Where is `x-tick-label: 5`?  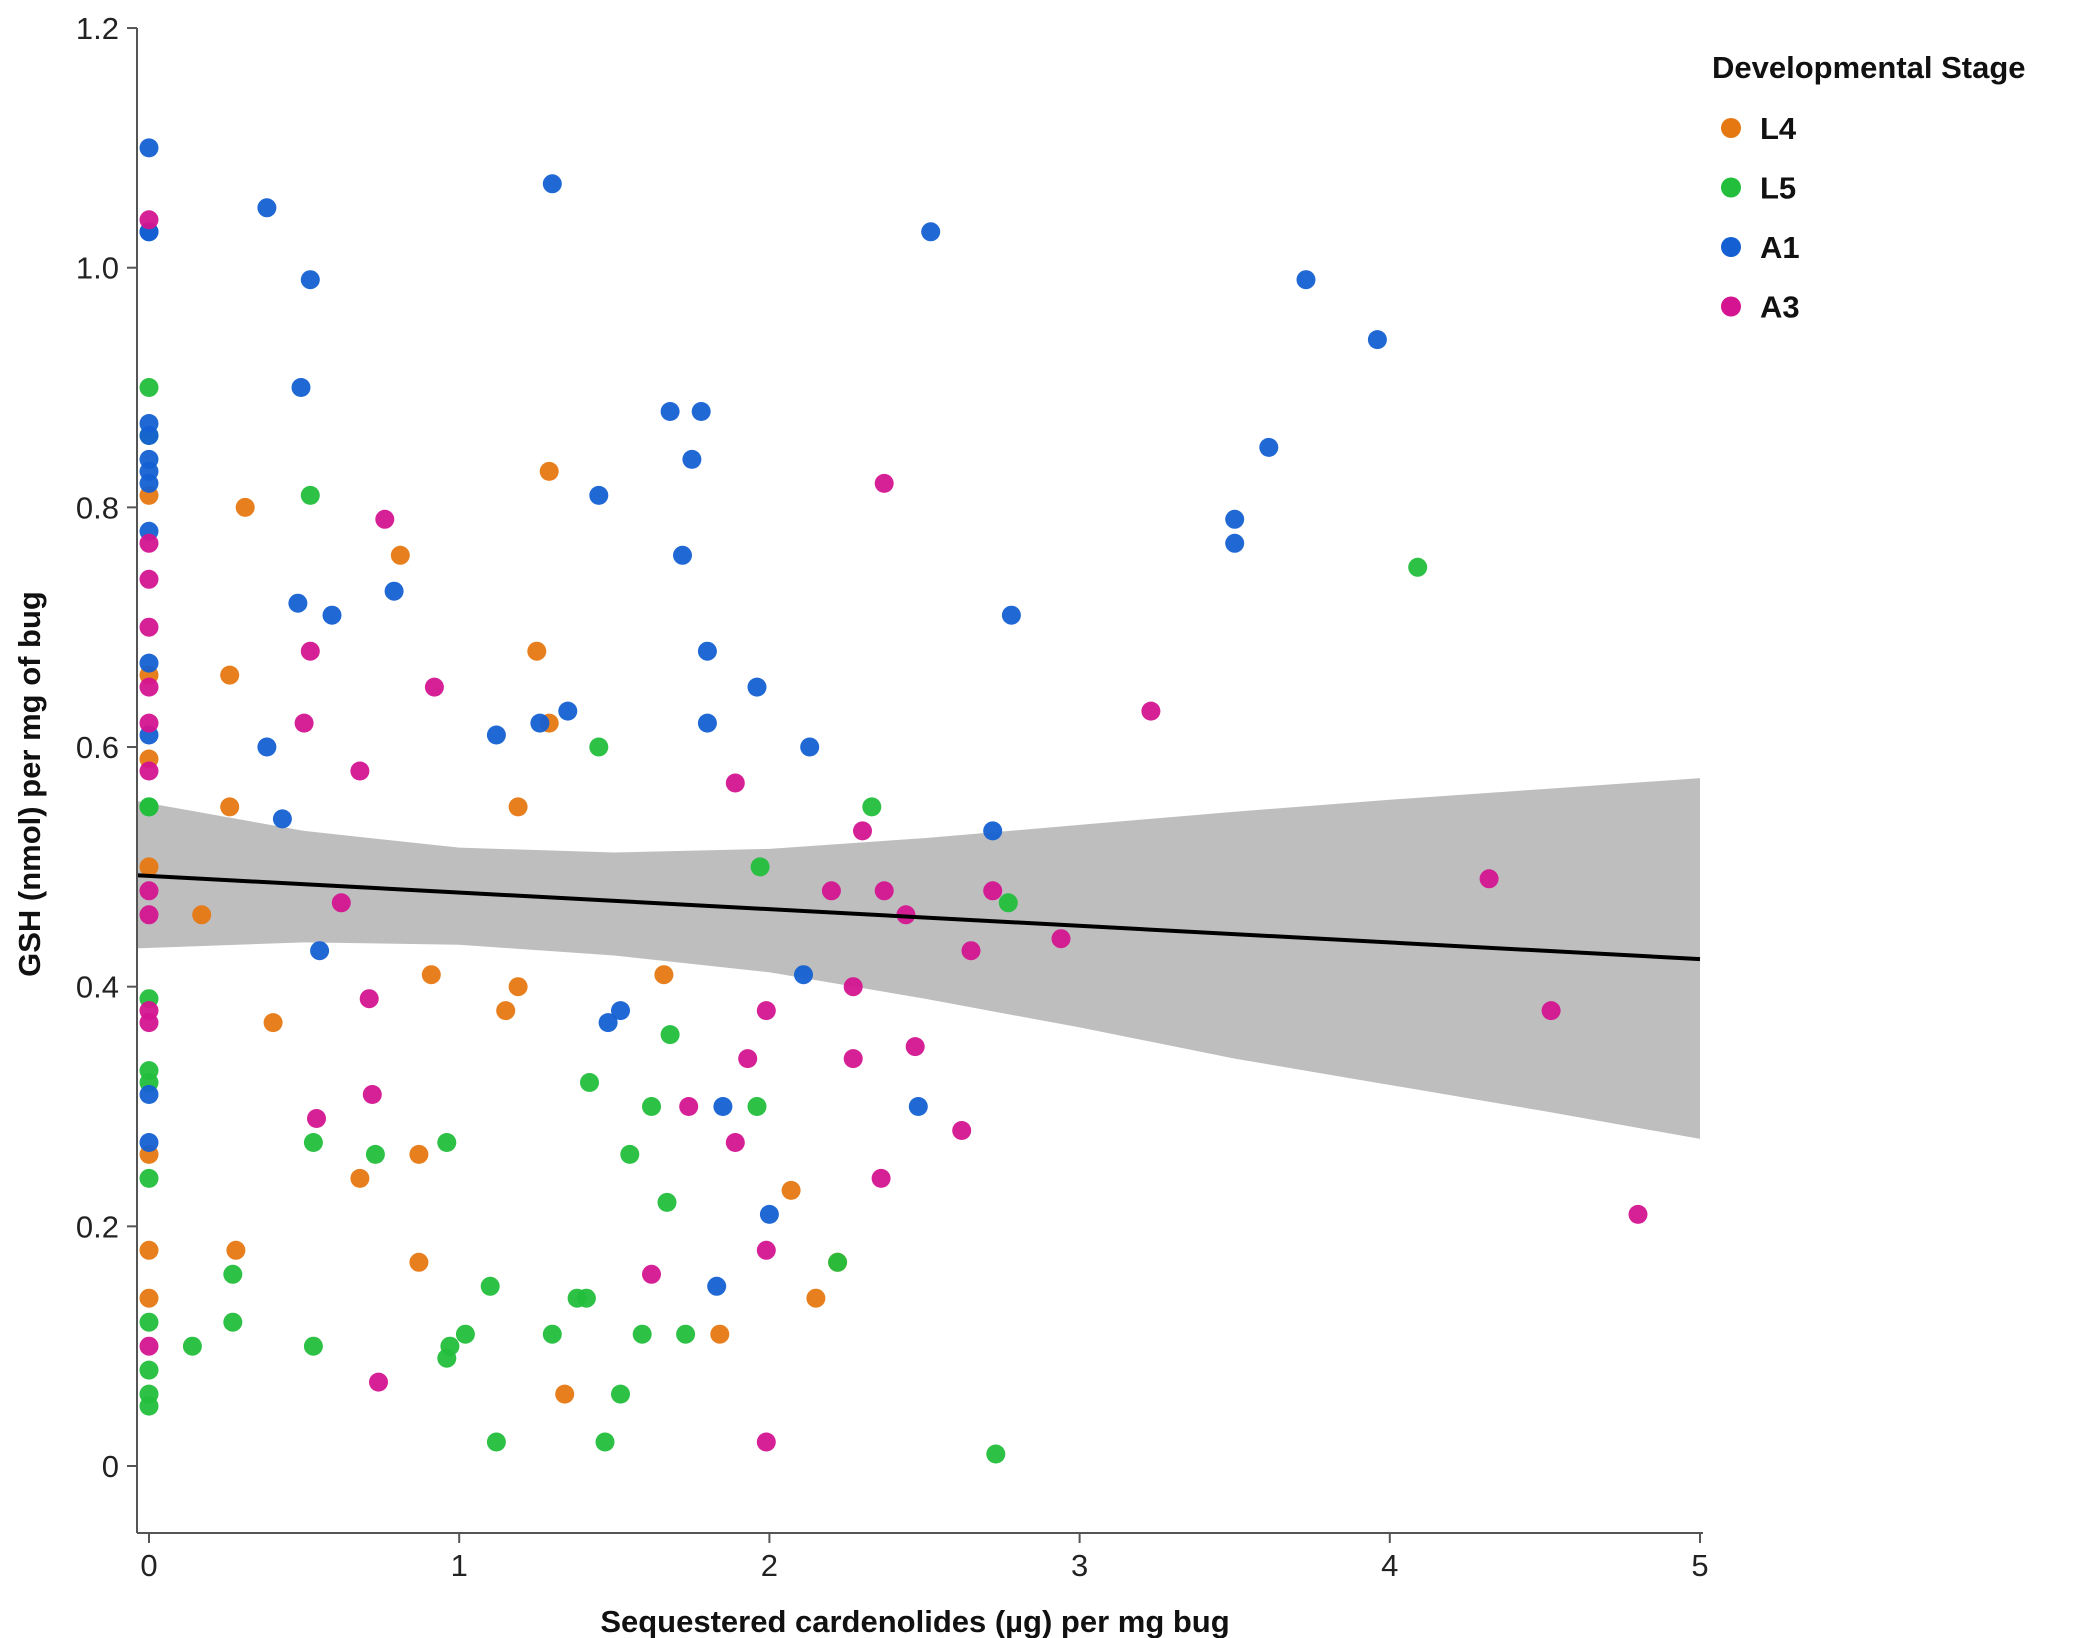 x-tick-label: 5 is located at coordinates (1699, 1565).